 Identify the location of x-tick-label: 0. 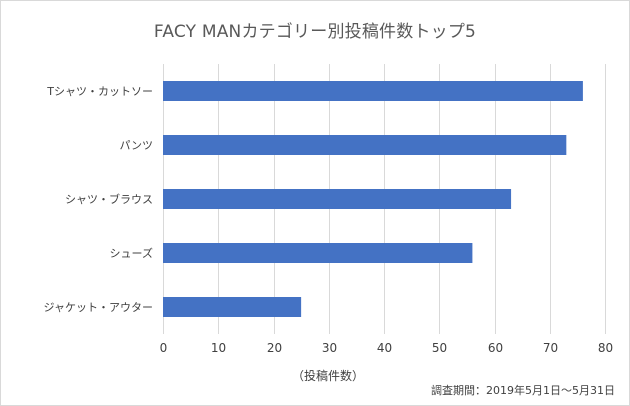
(164, 348).